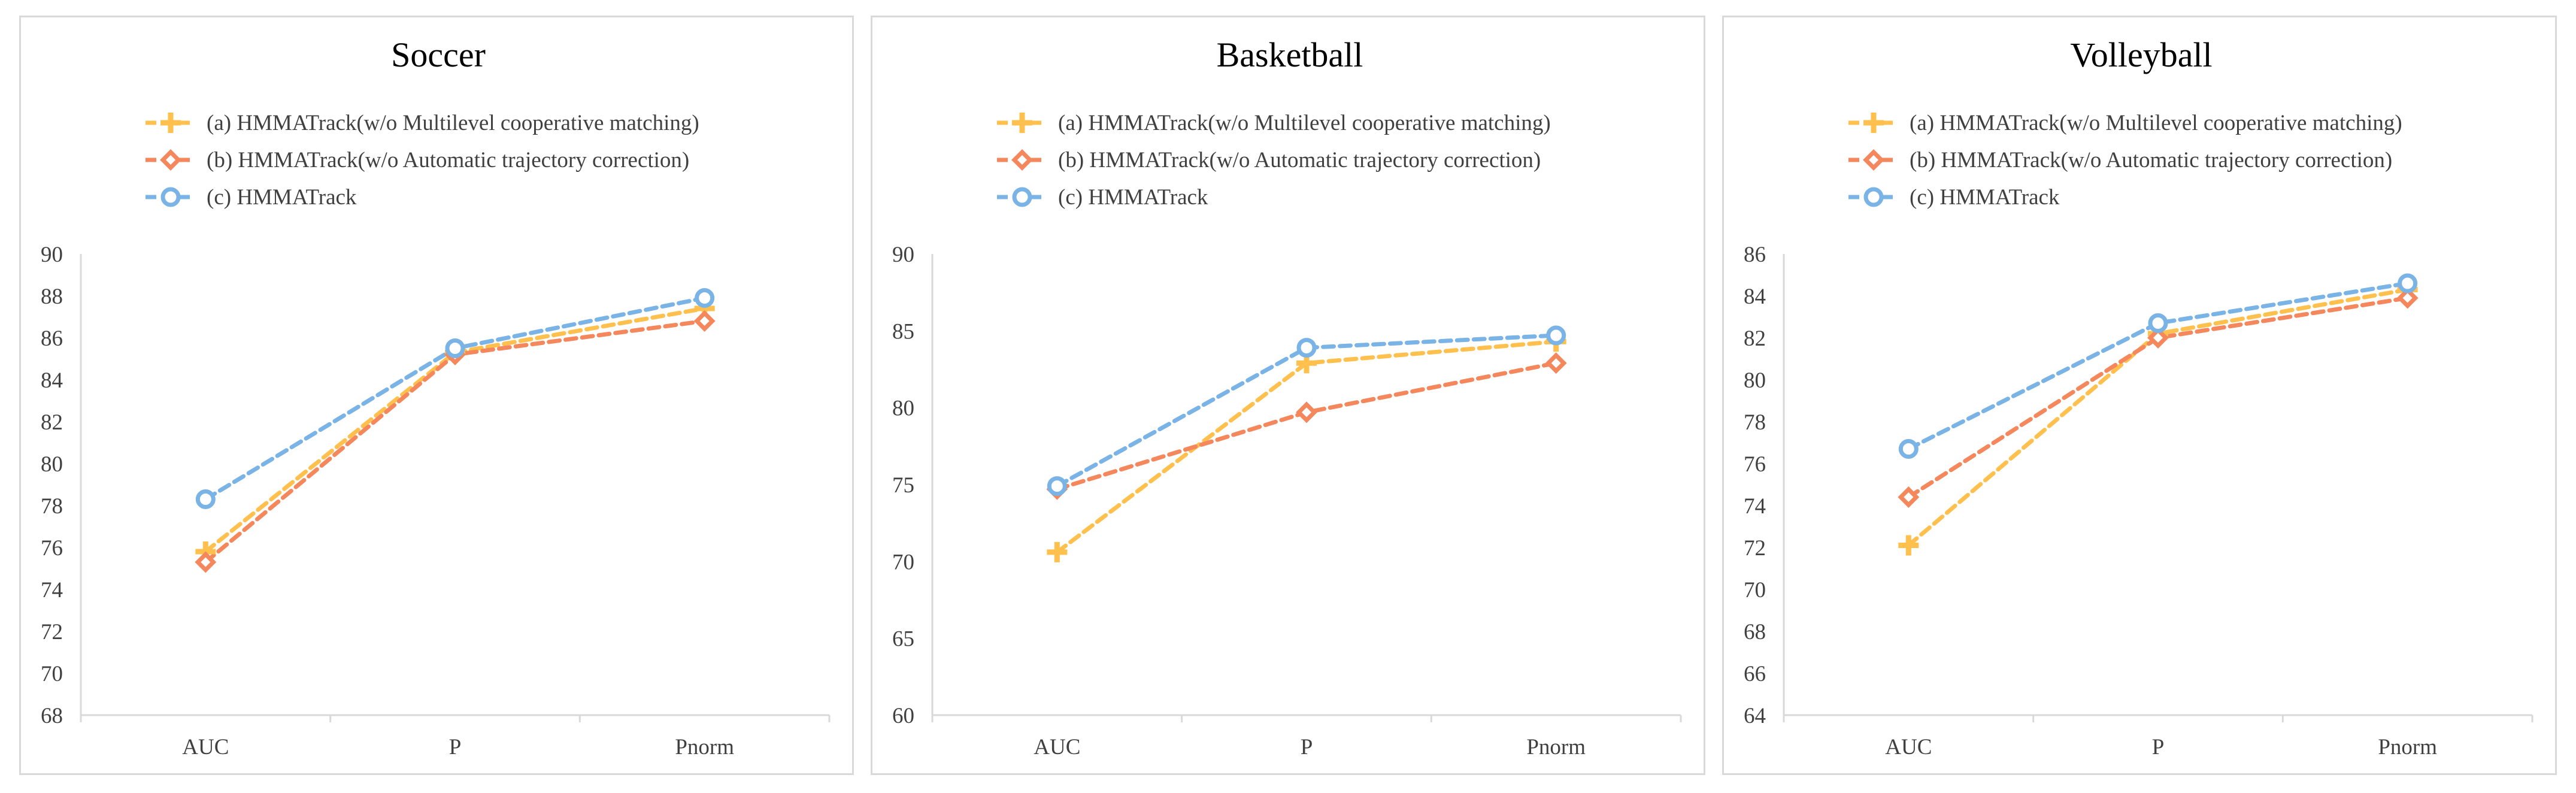  What do you see at coordinates (903, 639) in the screenshot?
I see `y-tick-label: 65` at bounding box center [903, 639].